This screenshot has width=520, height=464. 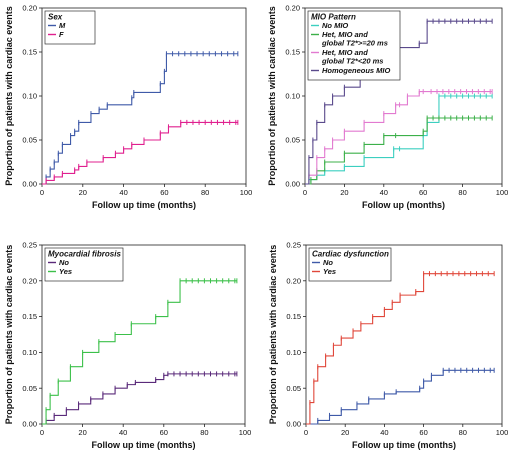 What do you see at coordinates (84, 254) in the screenshot?
I see `legend-title: Myocardial fibrosis` at bounding box center [84, 254].